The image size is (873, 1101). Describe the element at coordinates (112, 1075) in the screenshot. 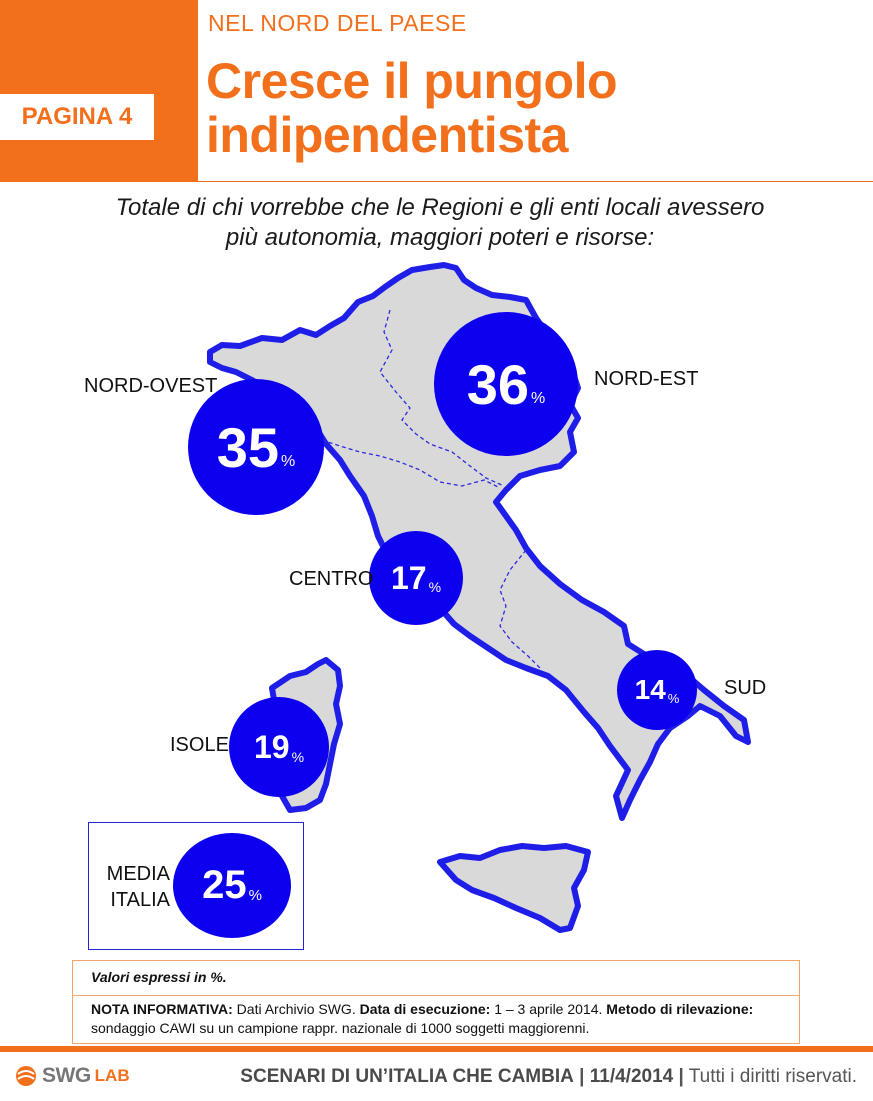

I see `logo-lab: LAB` at that location.